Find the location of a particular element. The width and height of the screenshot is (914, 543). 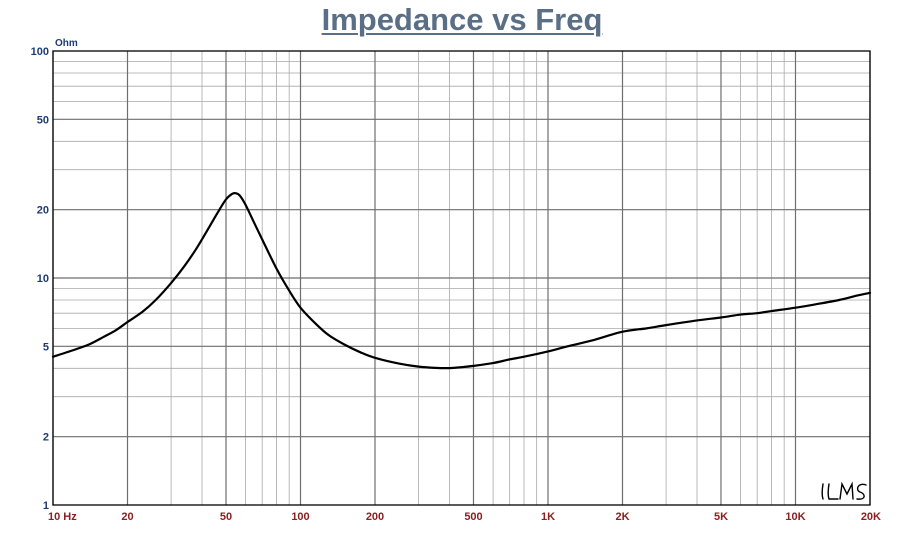

y-tick-label: 20 is located at coordinates (43, 211).